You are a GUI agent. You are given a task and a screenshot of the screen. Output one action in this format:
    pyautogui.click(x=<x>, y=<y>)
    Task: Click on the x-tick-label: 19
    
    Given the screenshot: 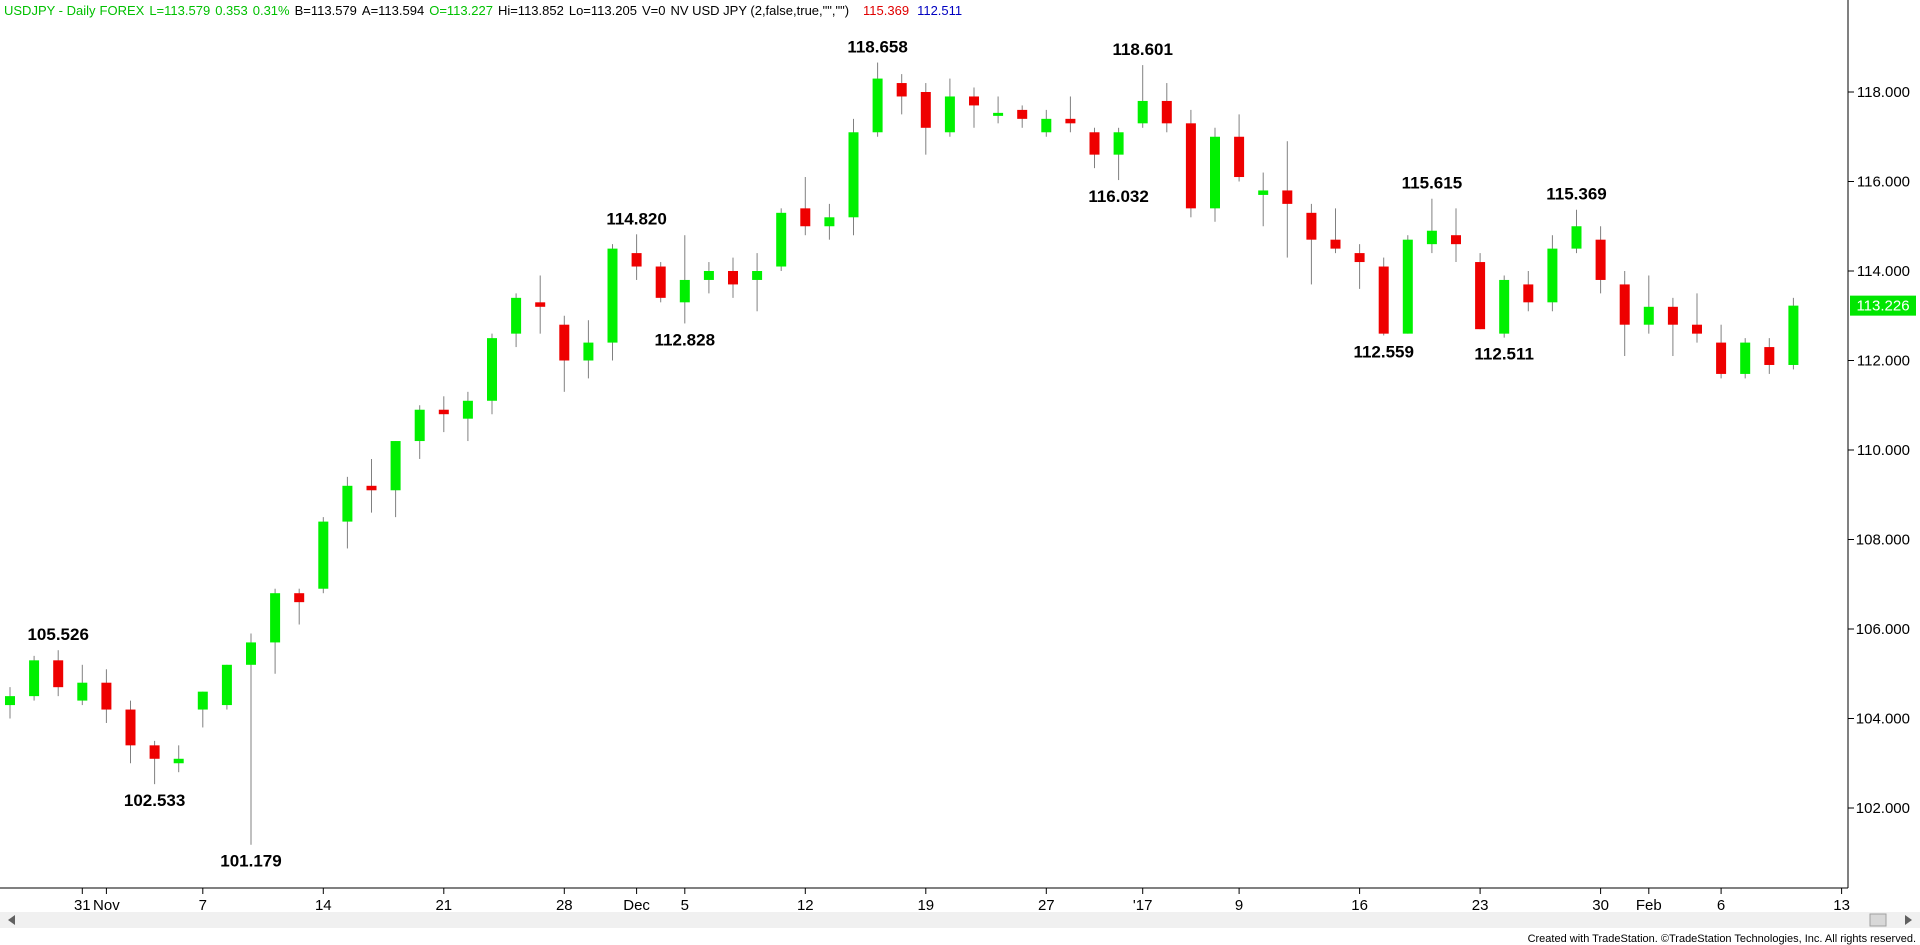 What is the action you would take?
    pyautogui.click(x=925, y=905)
    